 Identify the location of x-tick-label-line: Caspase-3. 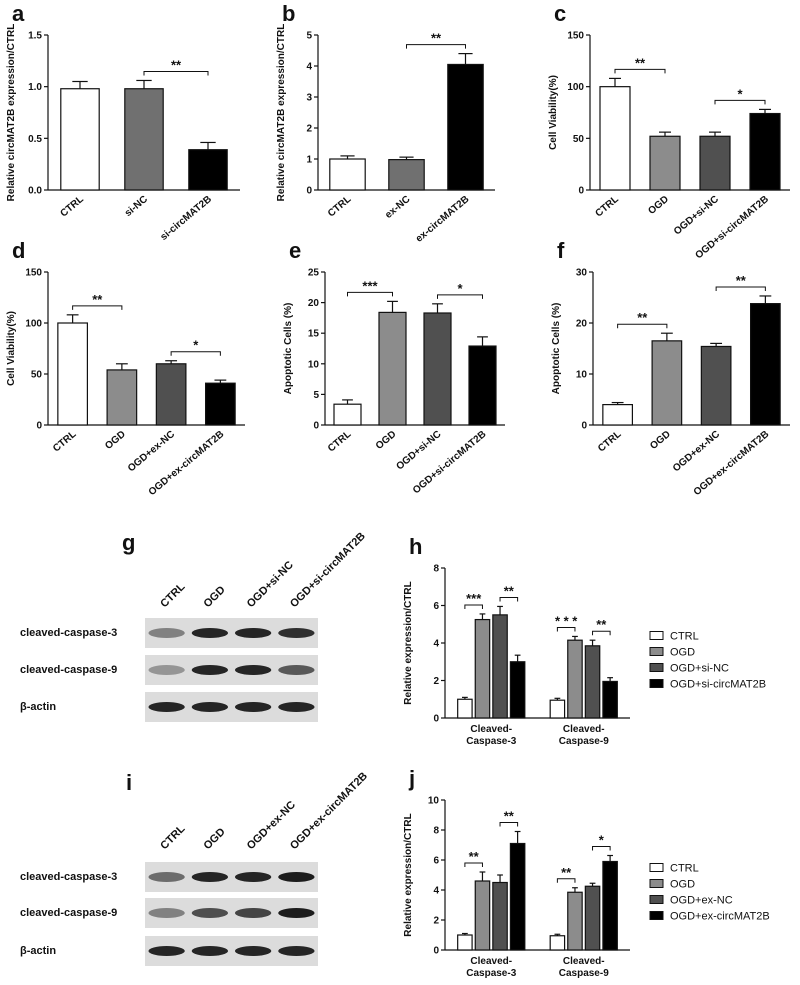
(491, 973).